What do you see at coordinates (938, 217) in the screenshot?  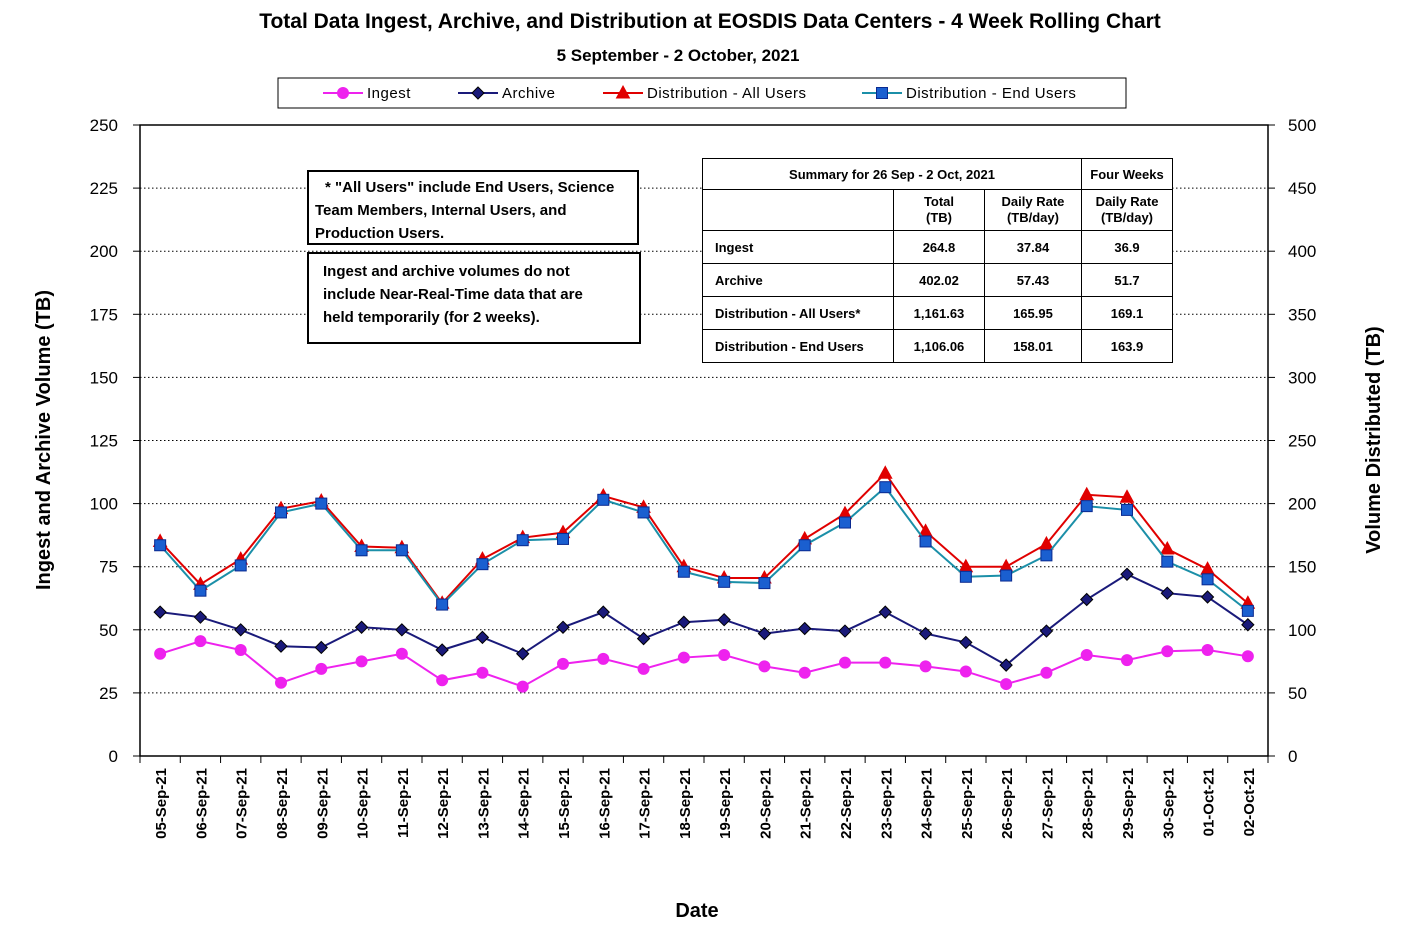 I see `header-line: (TB)` at bounding box center [938, 217].